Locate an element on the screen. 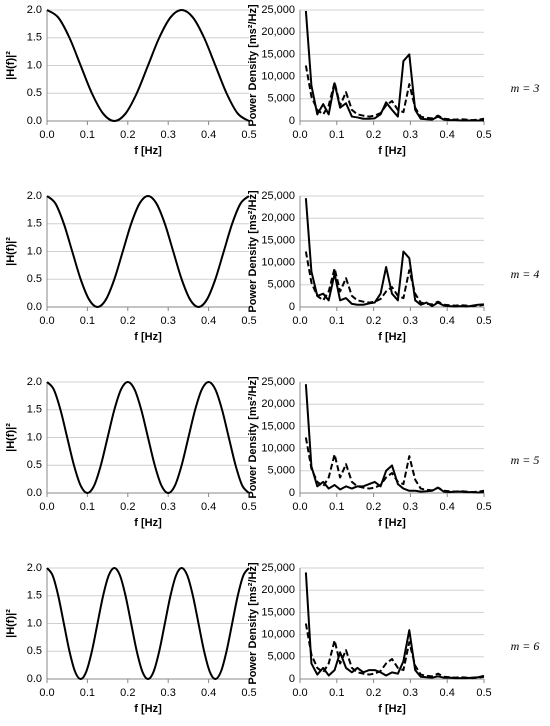 This screenshot has height=726, width=550. annotation: m = 6 is located at coordinates (525, 646).